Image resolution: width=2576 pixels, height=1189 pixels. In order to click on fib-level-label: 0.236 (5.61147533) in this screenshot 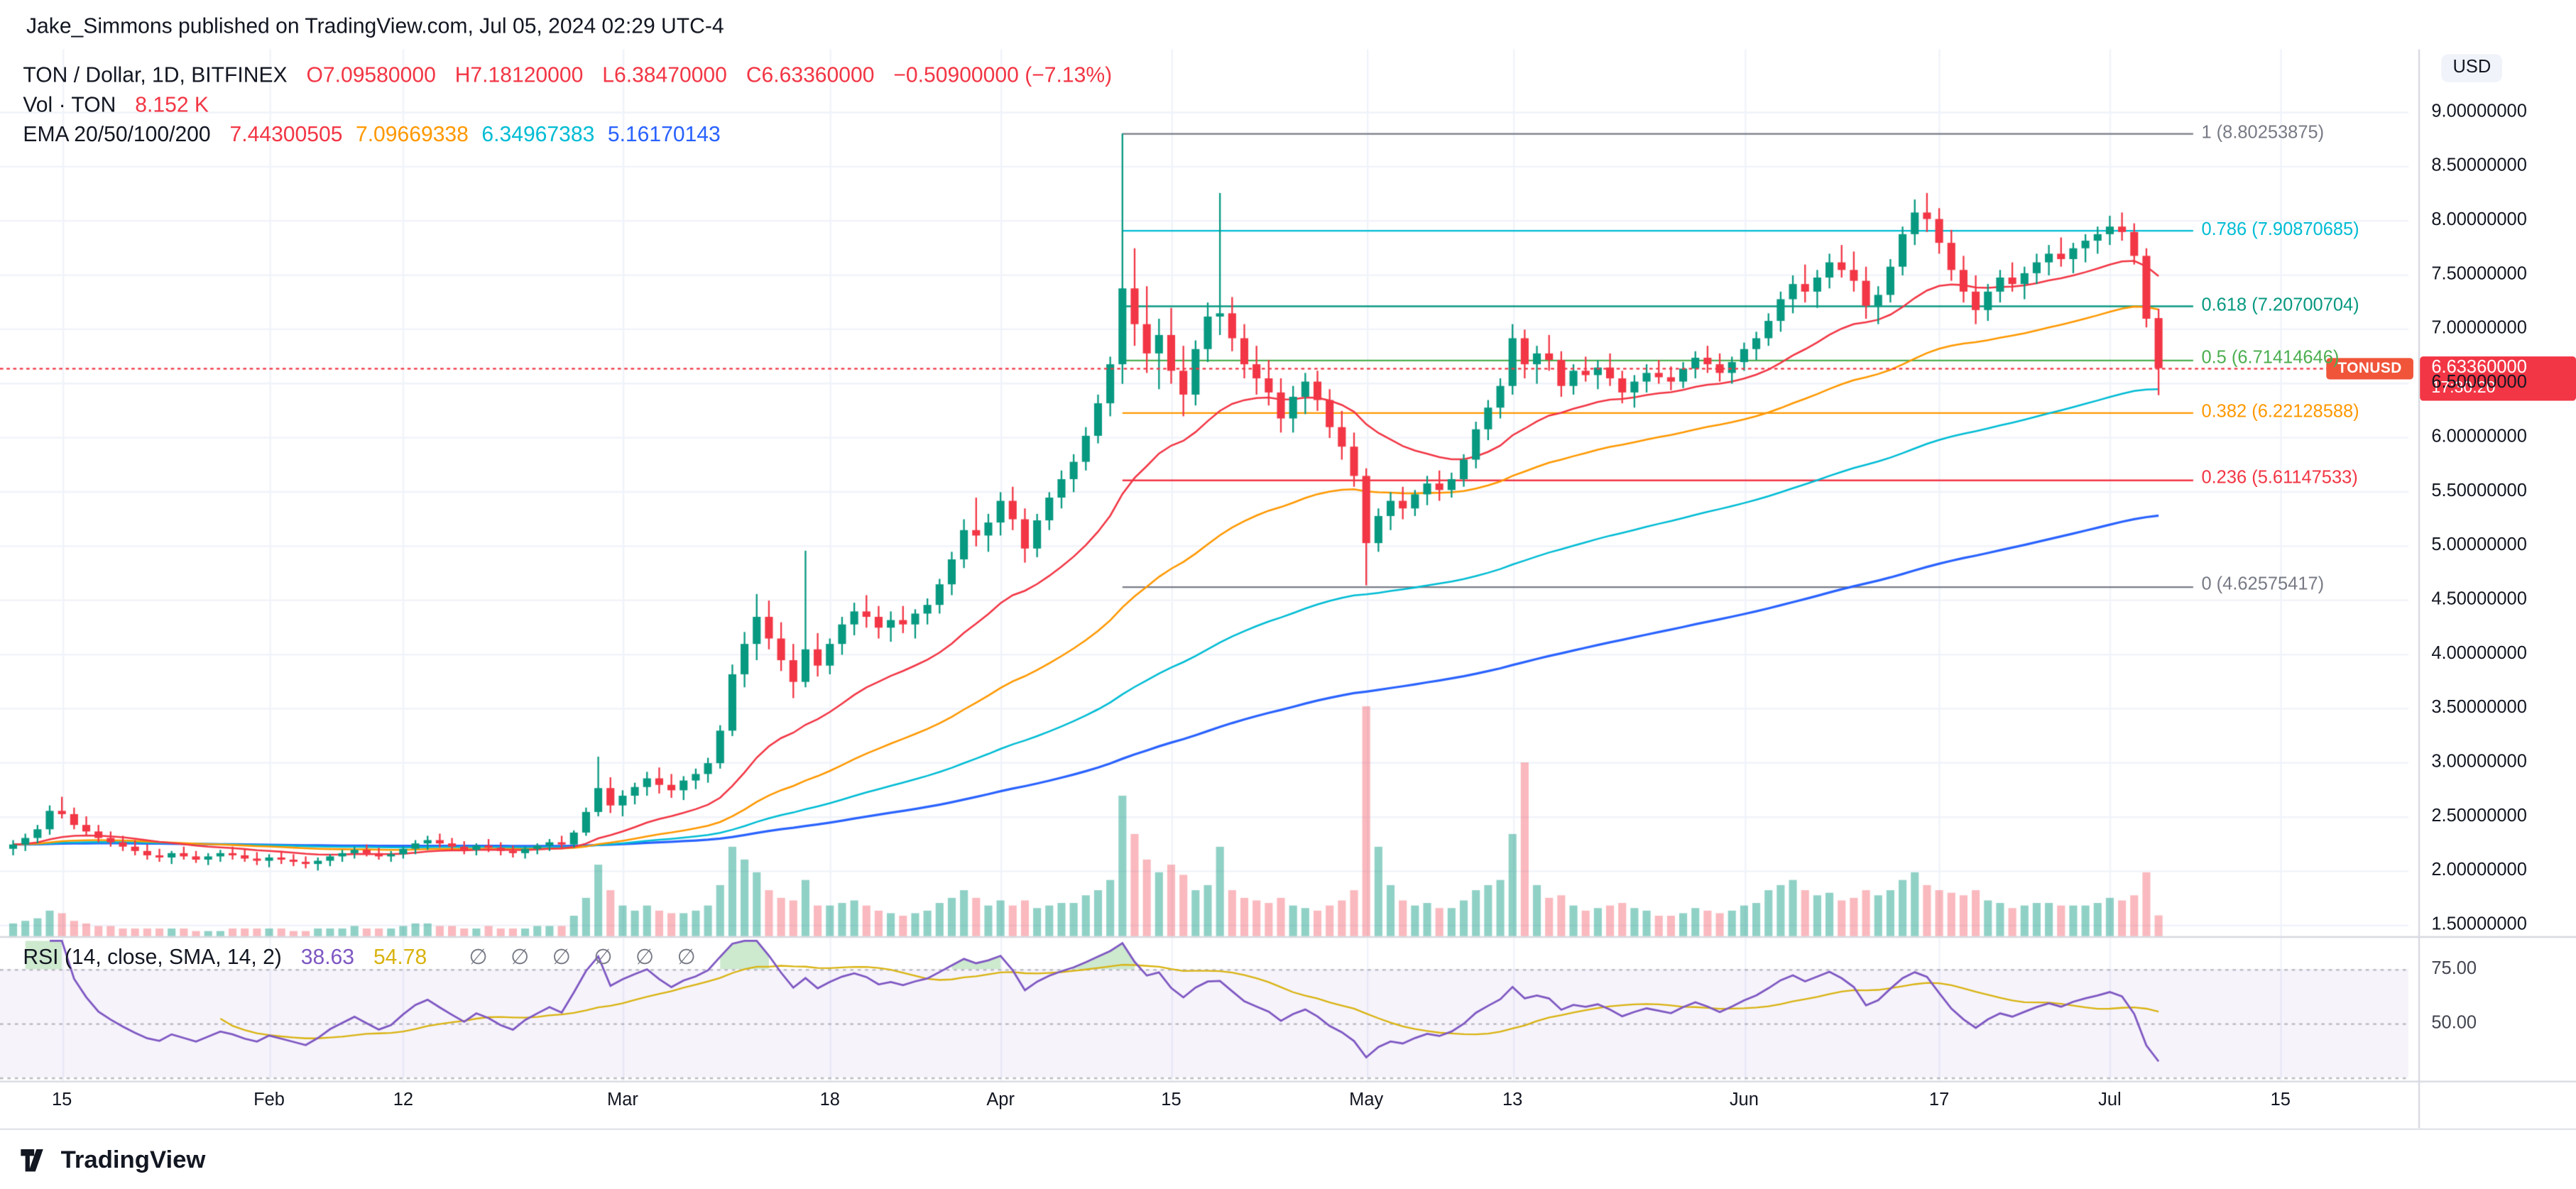, I will do `click(2279, 478)`.